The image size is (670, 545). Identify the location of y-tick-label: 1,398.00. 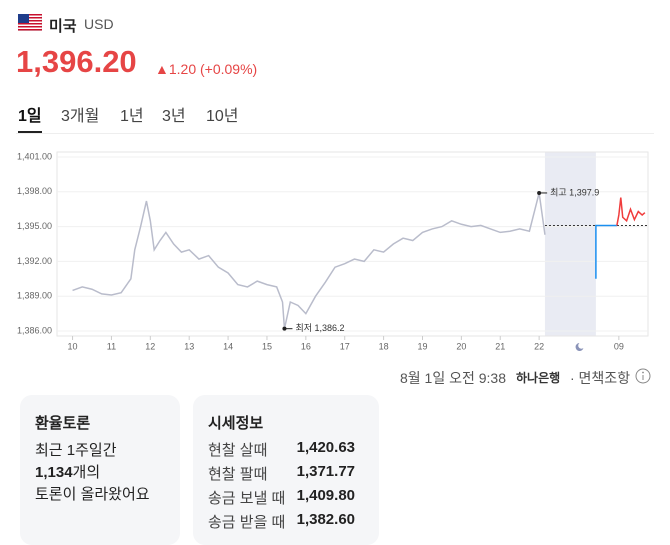
(34, 191).